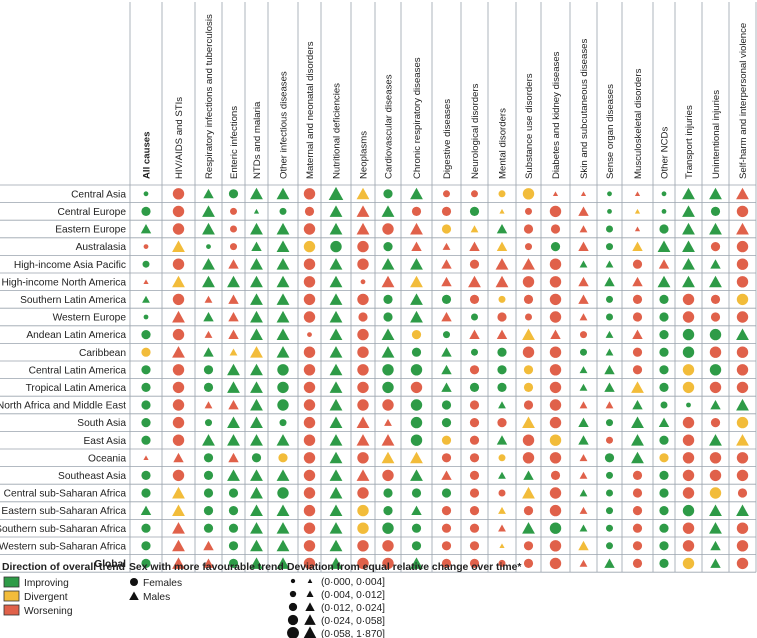 The width and height of the screenshot is (757, 638). Describe the element at coordinates (284, 125) in the screenshot. I see `column-header: Other infectious diseases` at that location.